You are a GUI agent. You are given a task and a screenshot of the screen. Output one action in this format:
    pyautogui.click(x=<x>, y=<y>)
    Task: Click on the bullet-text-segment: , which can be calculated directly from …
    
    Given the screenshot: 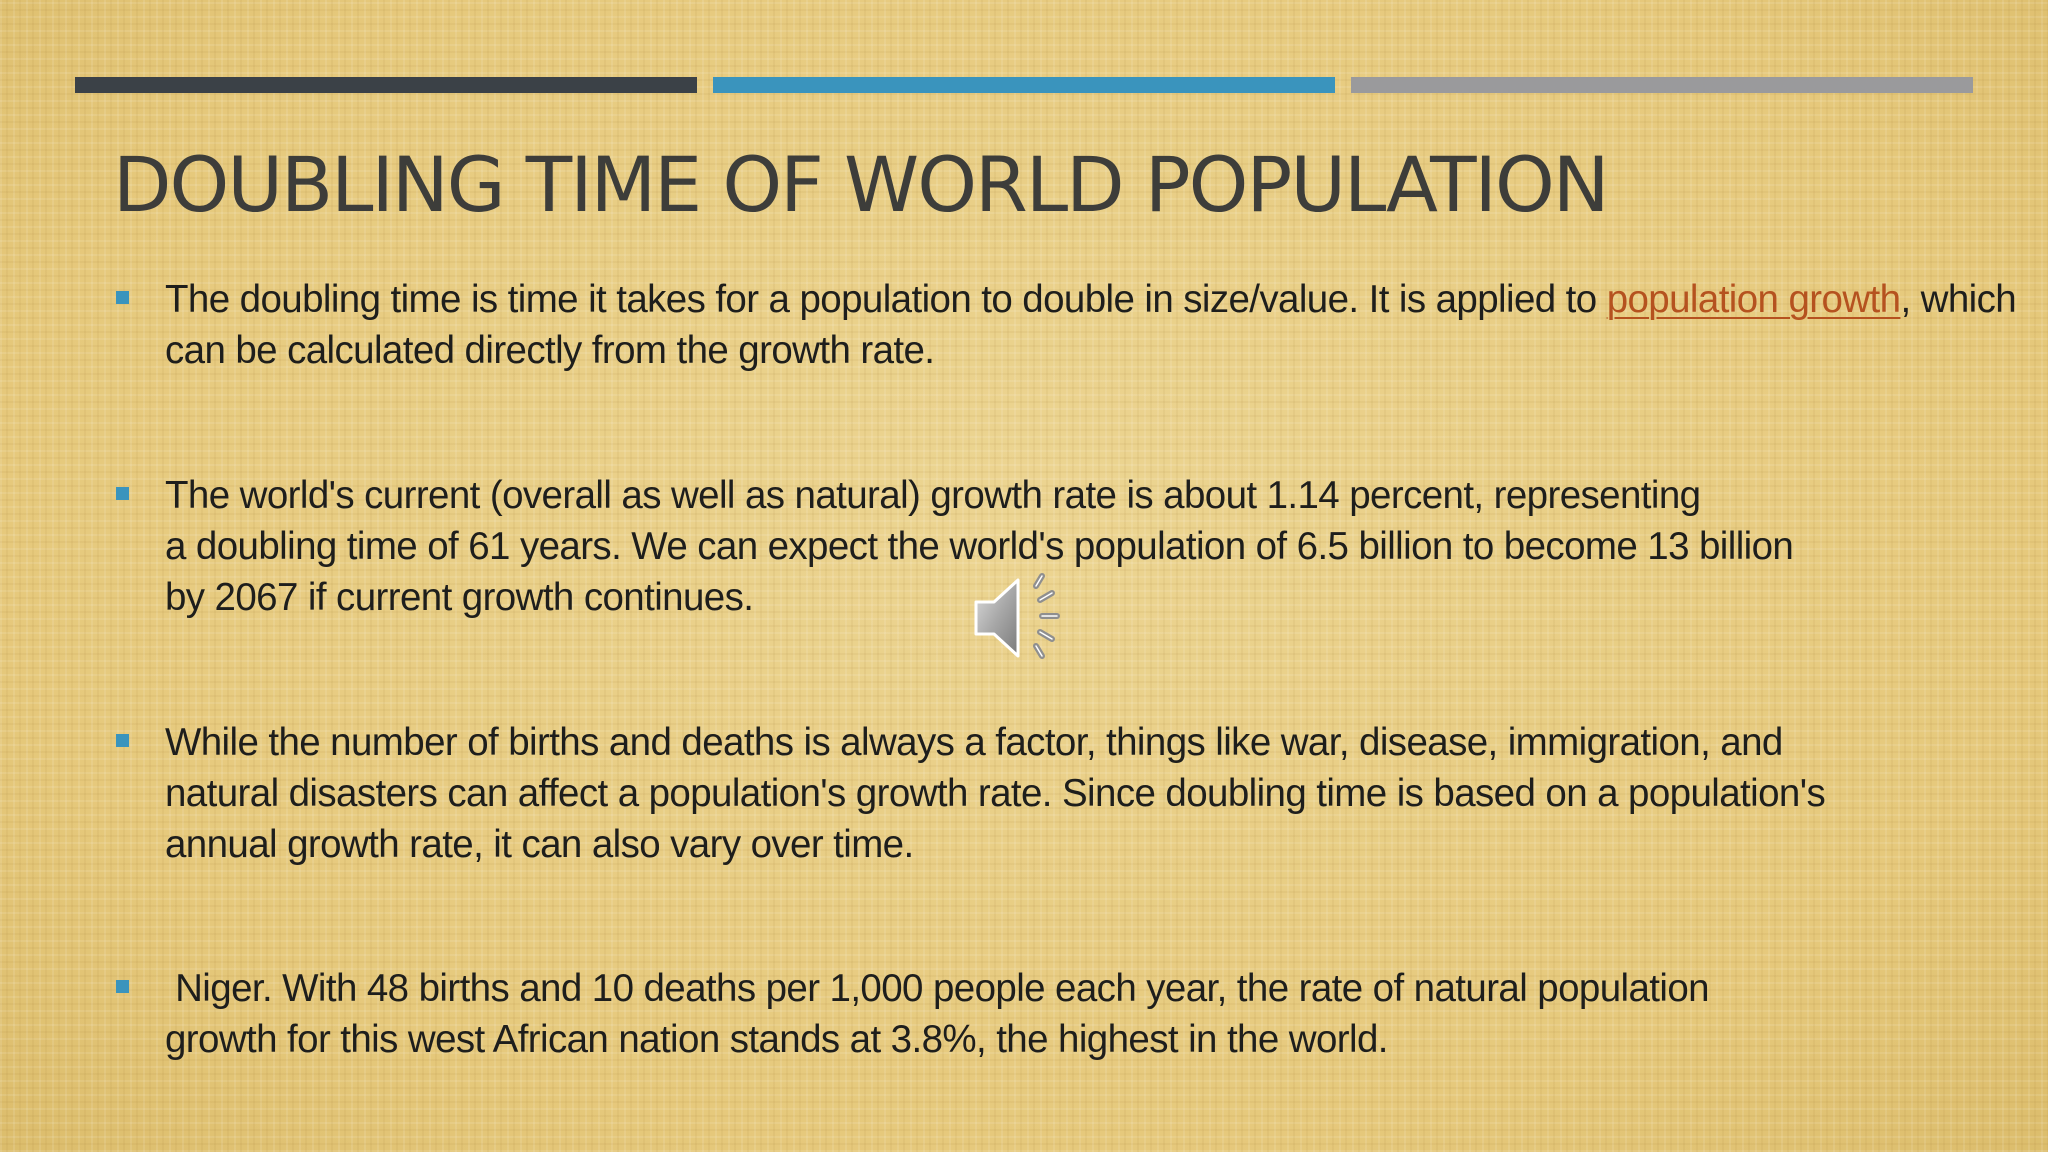 What is the action you would take?
    pyautogui.click(x=1091, y=325)
    